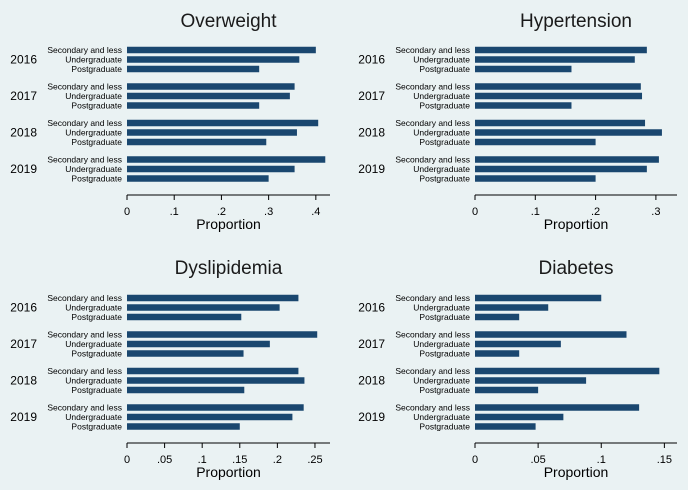 This screenshot has width=688, height=490. Describe the element at coordinates (229, 268) in the screenshot. I see `chart-title: Dyslipidemia` at that location.